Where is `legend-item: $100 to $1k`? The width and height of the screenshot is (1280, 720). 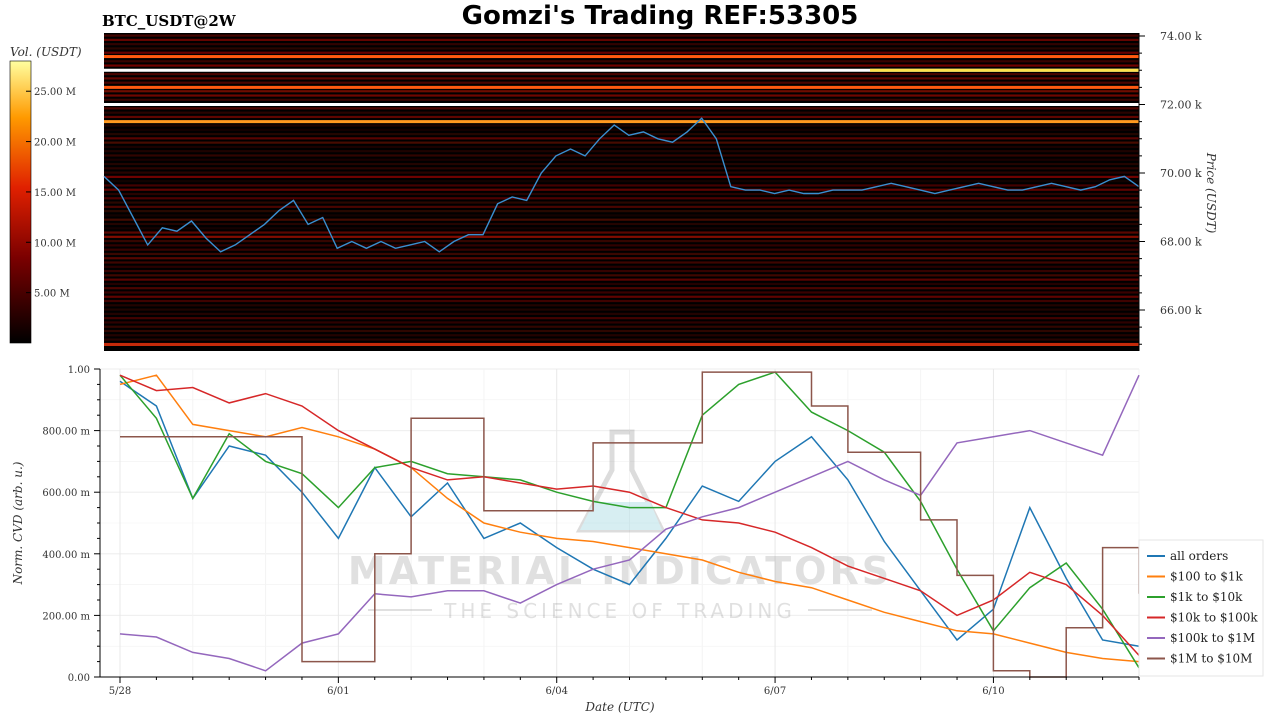 legend-item: $100 to $1k is located at coordinates (1195, 577).